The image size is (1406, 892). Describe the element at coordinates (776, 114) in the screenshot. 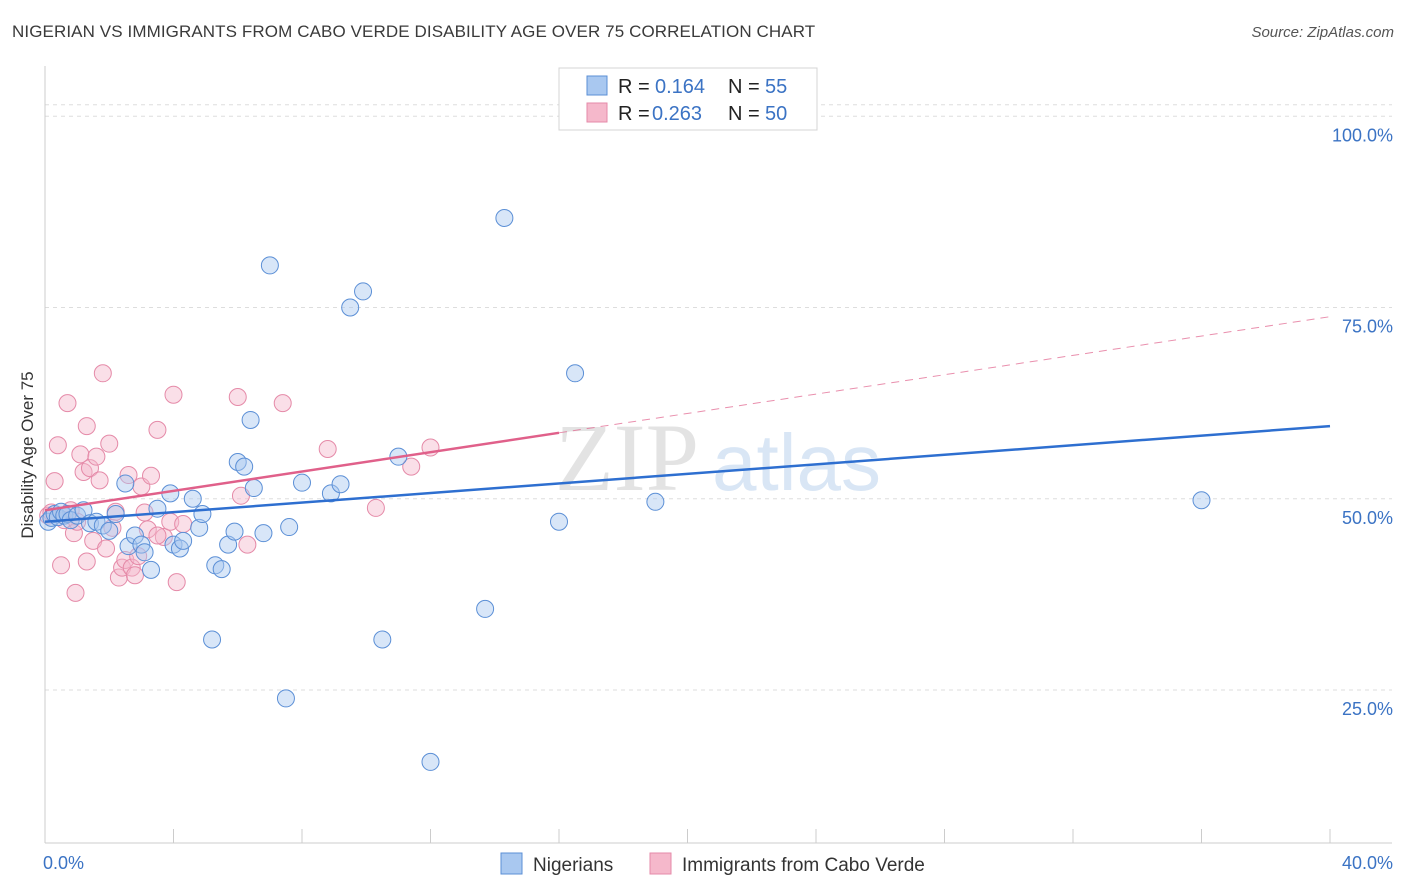

I see `legend-n-value-2: 50` at that location.